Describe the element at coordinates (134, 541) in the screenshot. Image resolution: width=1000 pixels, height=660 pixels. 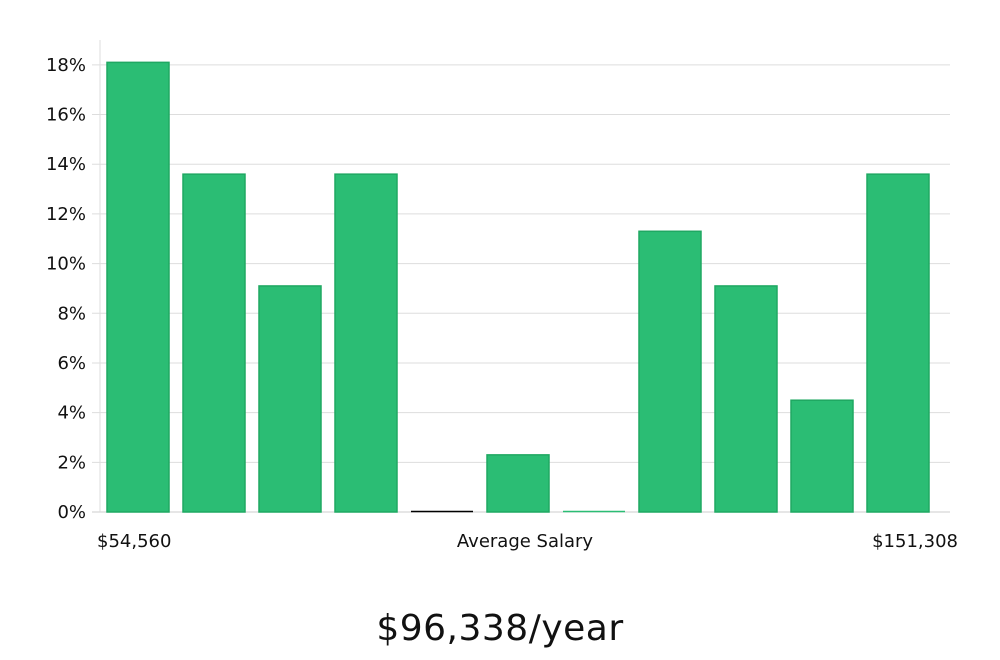
I see `x-min-label: $54,560` at that location.